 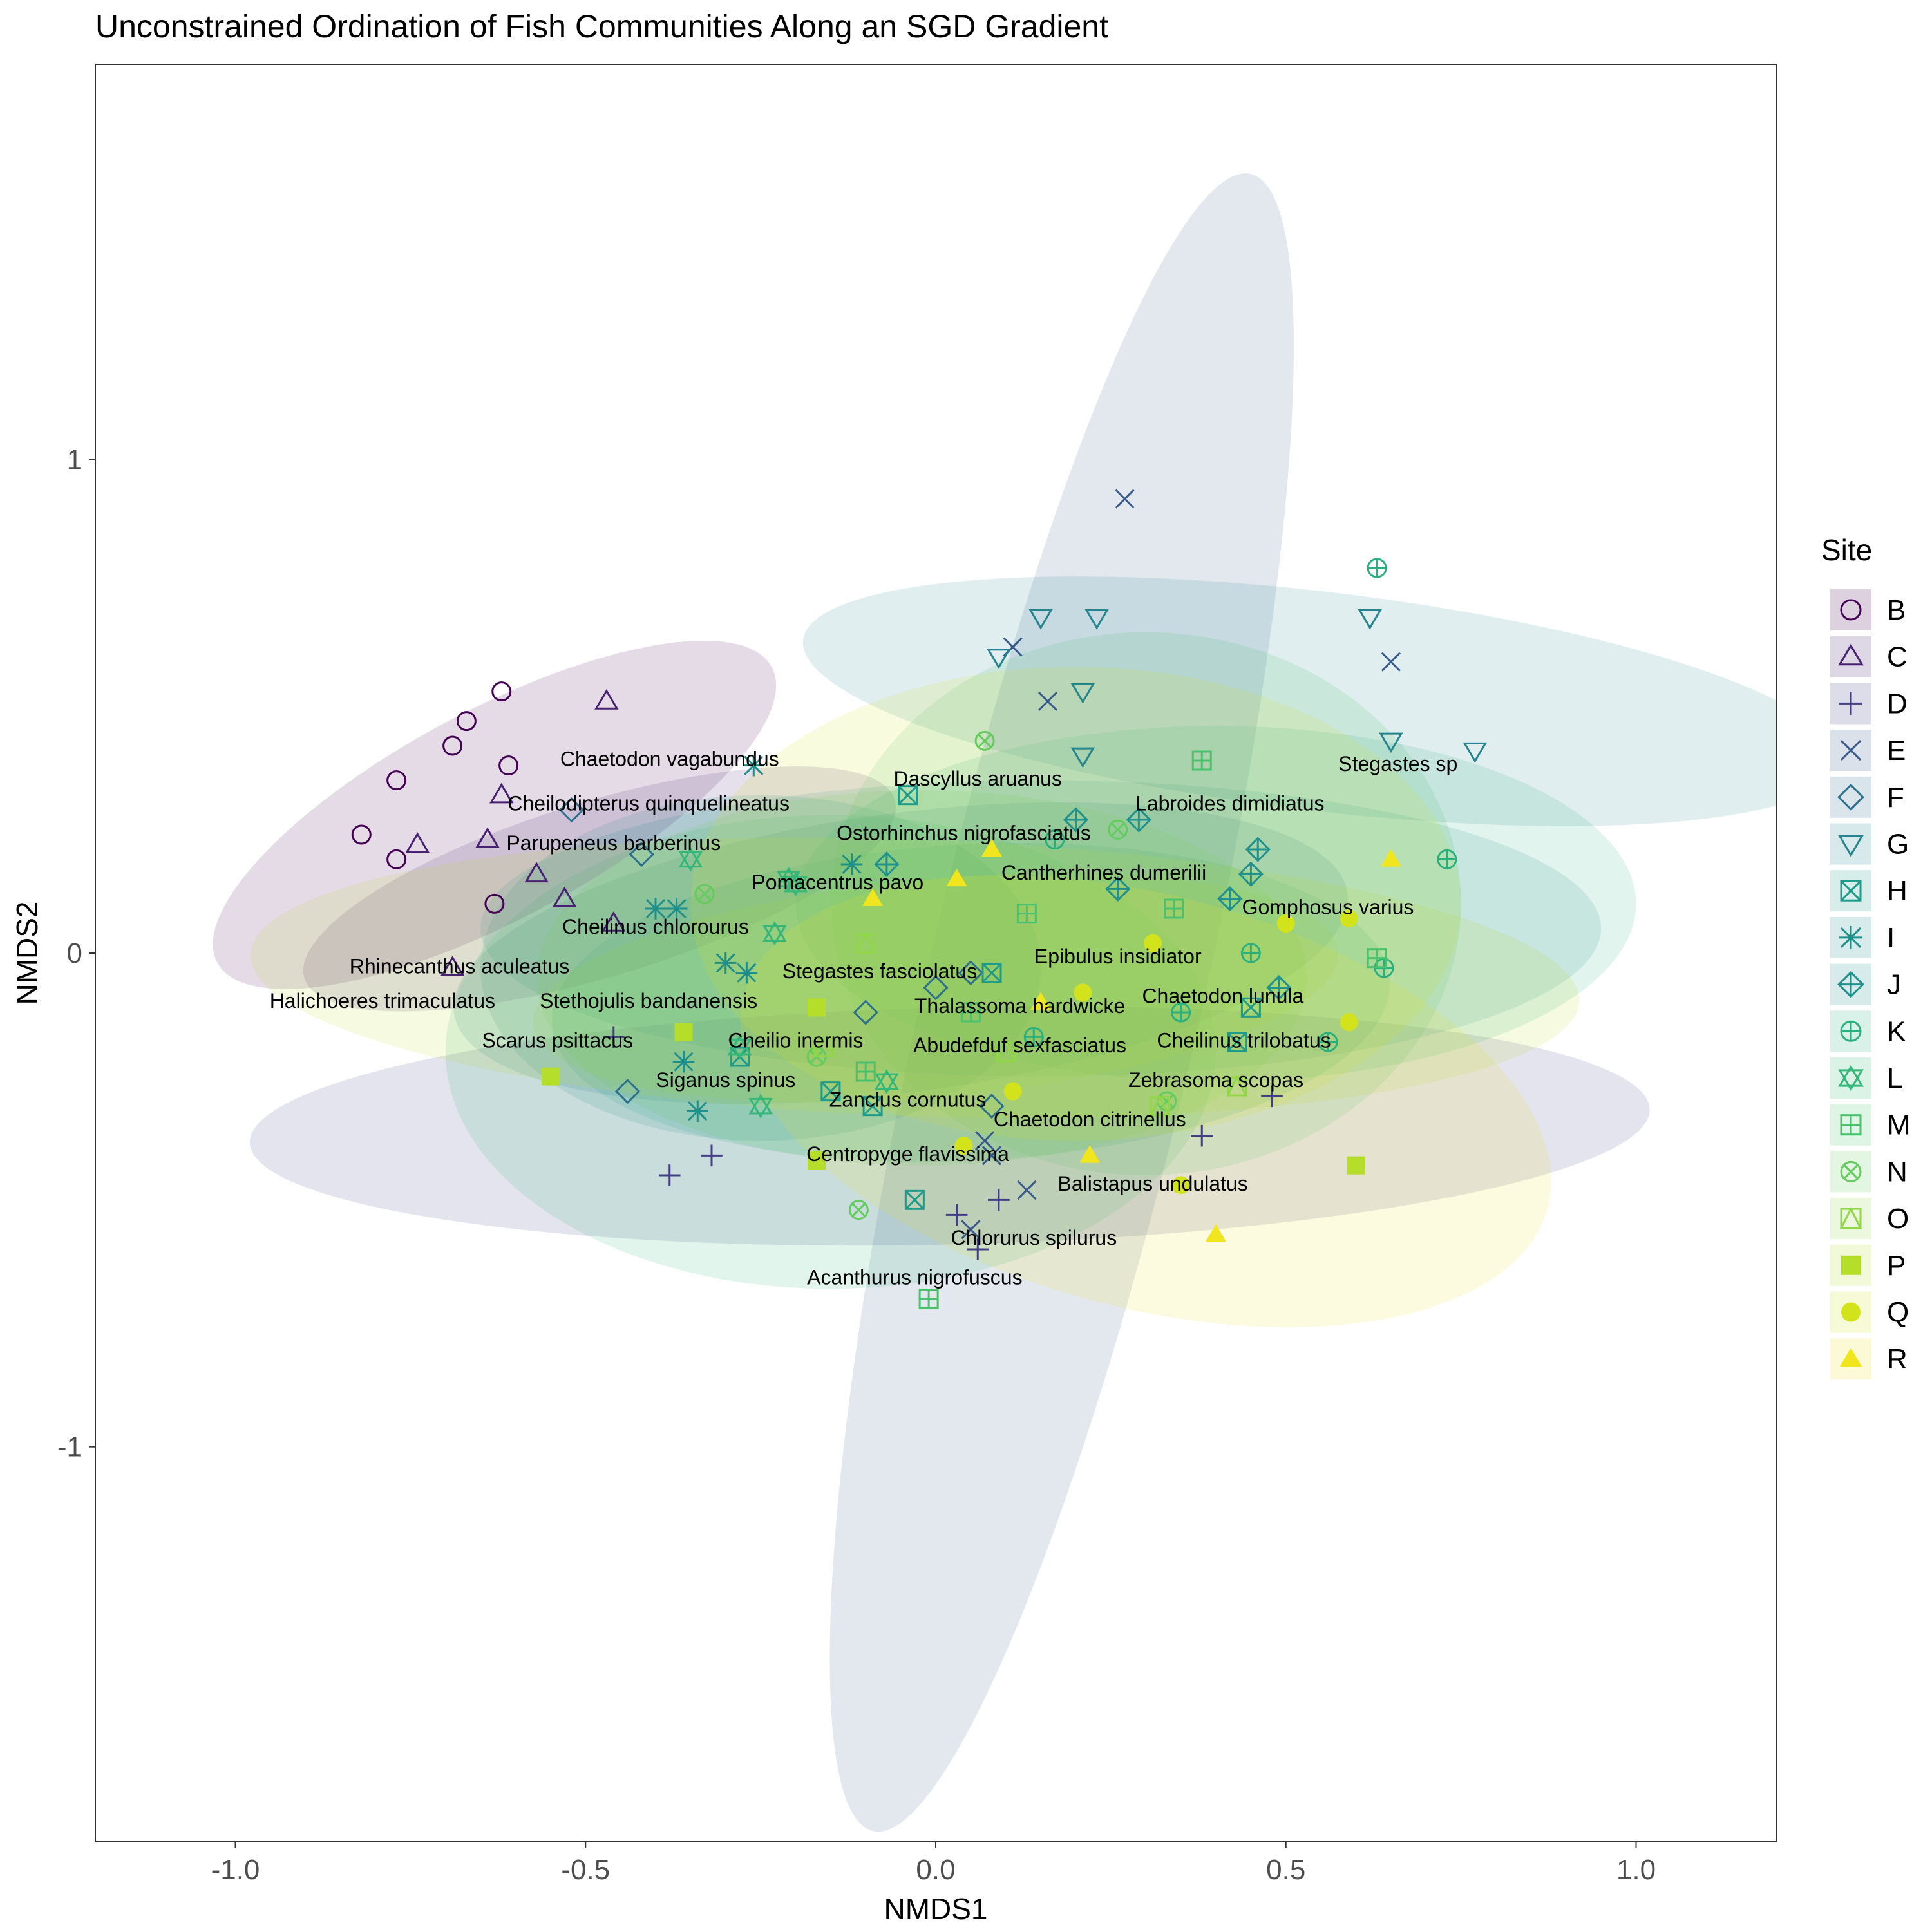 I want to click on legend-key-marker-G, so click(x=1851, y=846).